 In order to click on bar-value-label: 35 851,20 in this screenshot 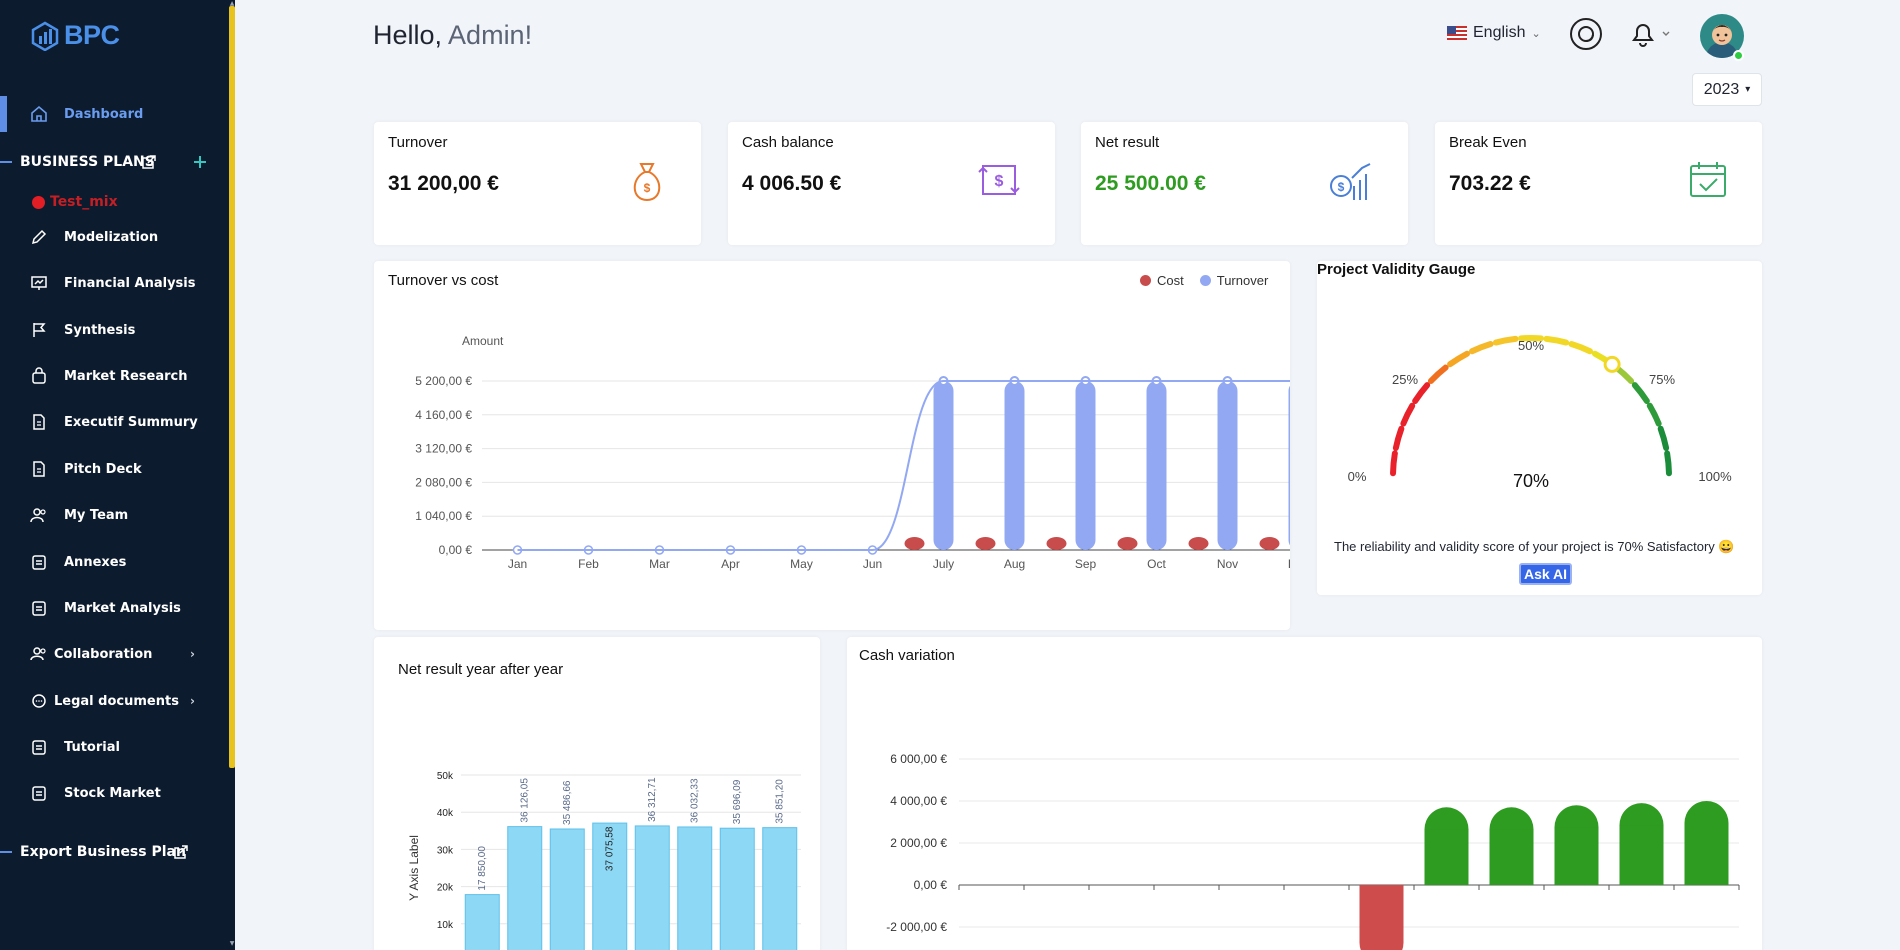, I will do `click(780, 801)`.